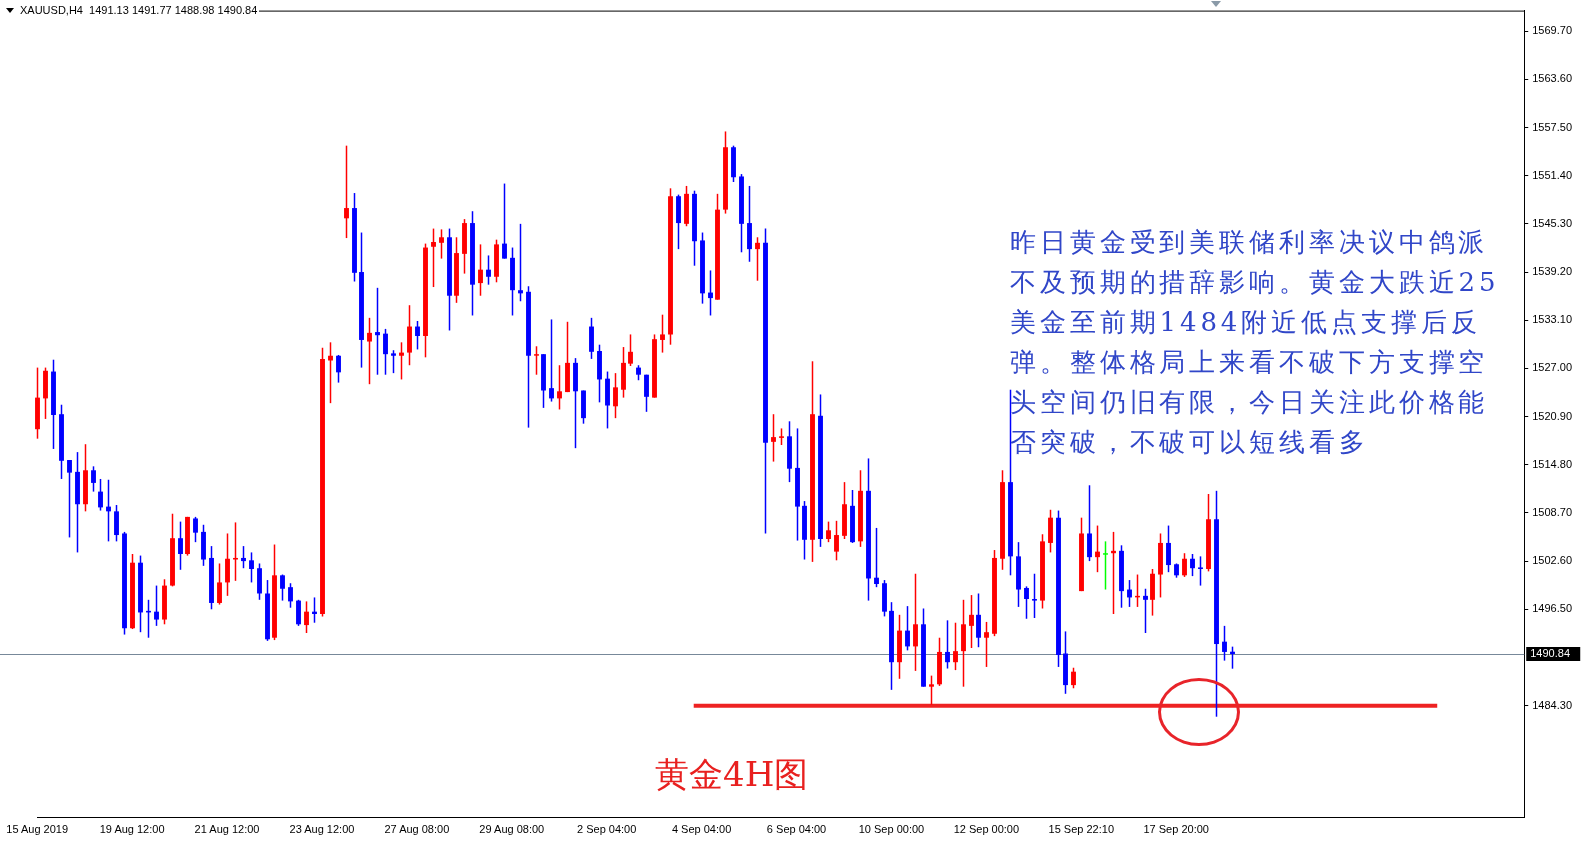 Image resolution: width=1582 pixels, height=849 pixels. Describe the element at coordinates (1552, 511) in the screenshot. I see `y-tick-label: 1508.70` at that location.